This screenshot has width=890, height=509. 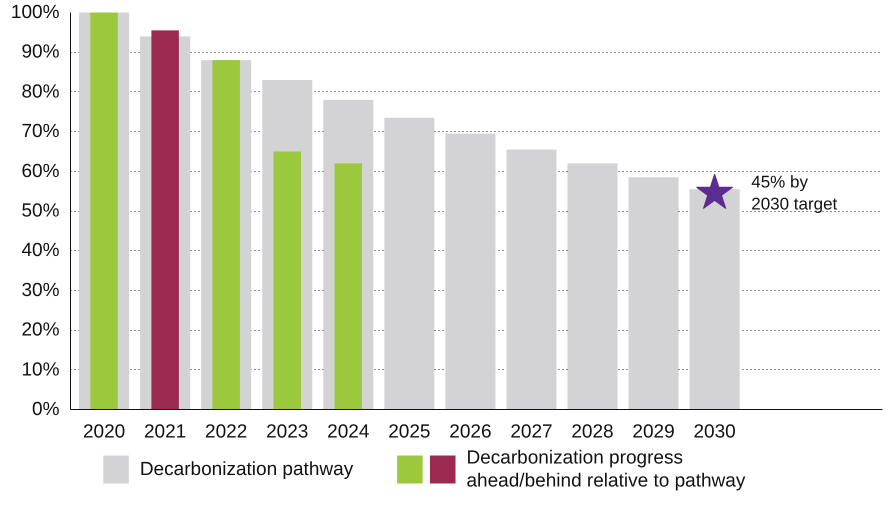 What do you see at coordinates (606, 469) in the screenshot?
I see `legend-label: Decarbonization progress ahead/behind relative to pathway` at bounding box center [606, 469].